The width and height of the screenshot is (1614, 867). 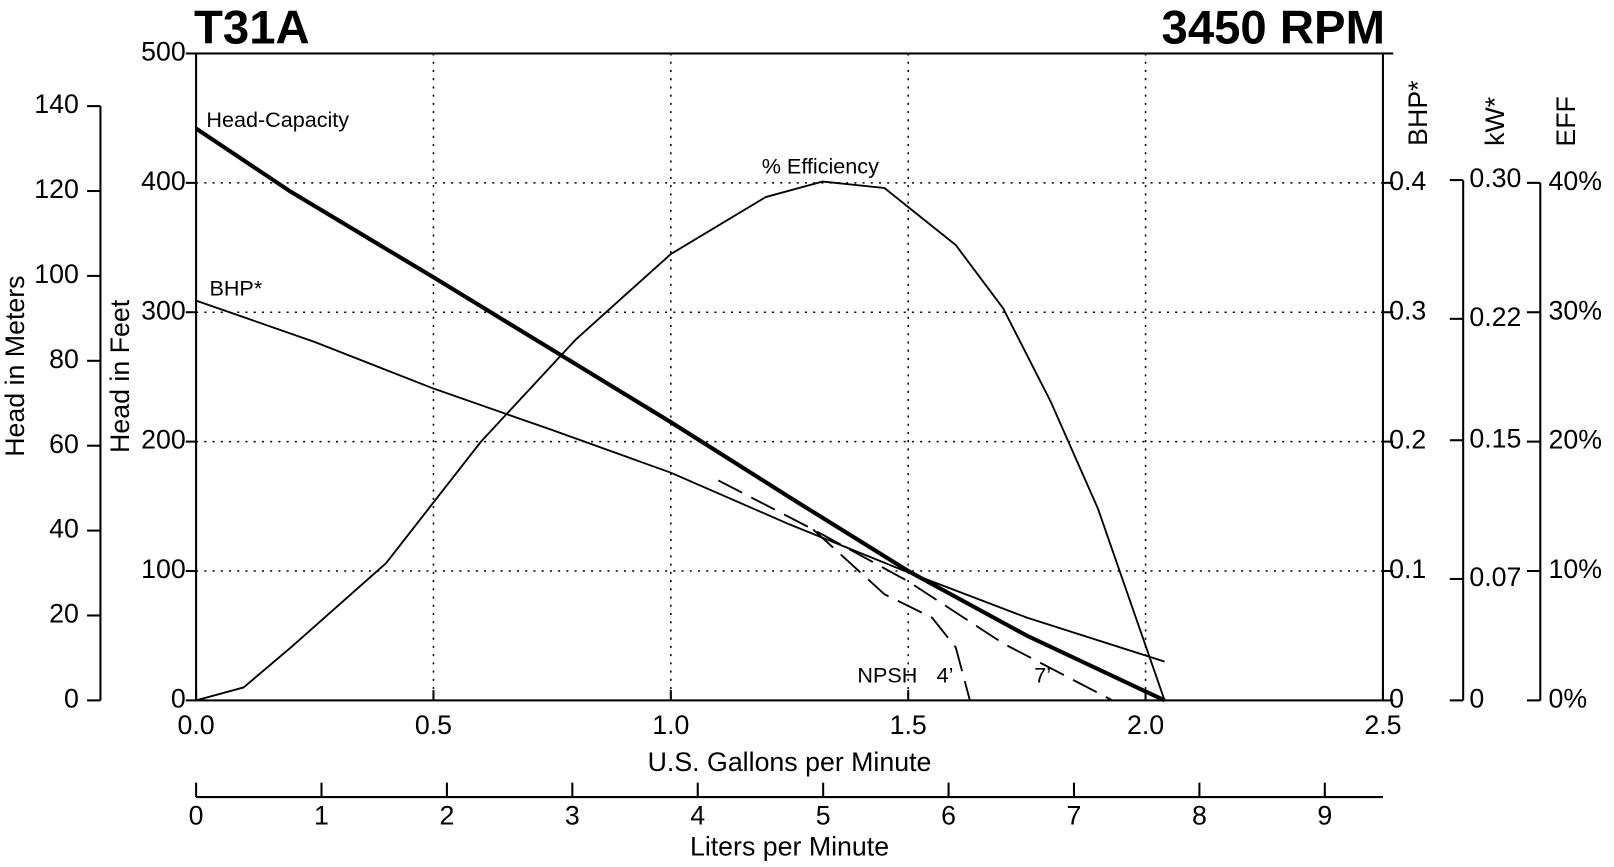 I want to click on bhp-tick-label: 0.2, so click(x=1407, y=440).